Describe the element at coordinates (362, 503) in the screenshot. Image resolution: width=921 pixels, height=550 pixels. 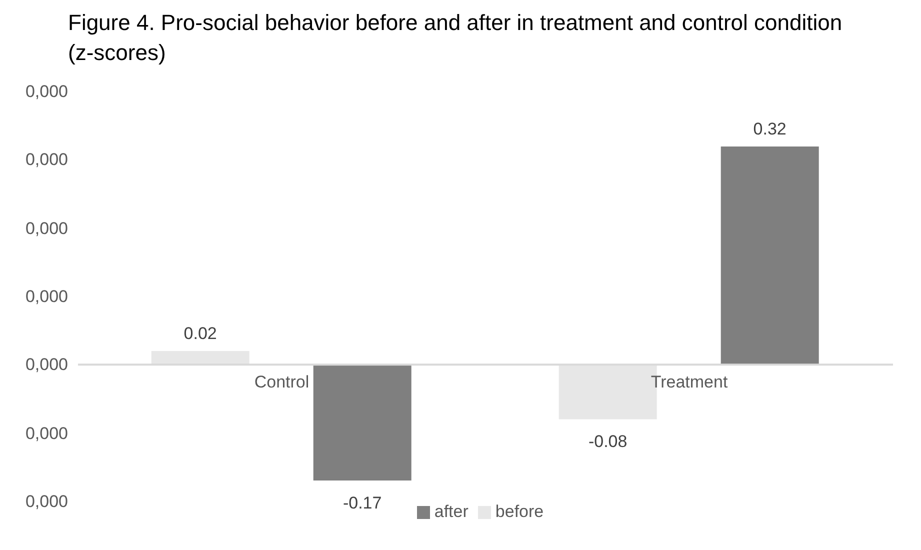
I see `data-label: -0.17` at that location.